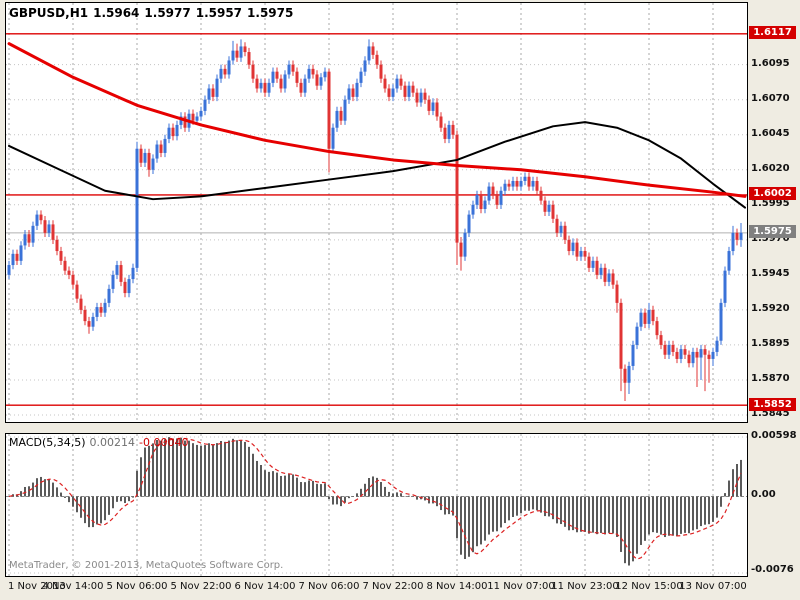  Describe the element at coordinates (73, 586) in the screenshot. I see `time-axis-label: 4 Nov 14:00` at that location.